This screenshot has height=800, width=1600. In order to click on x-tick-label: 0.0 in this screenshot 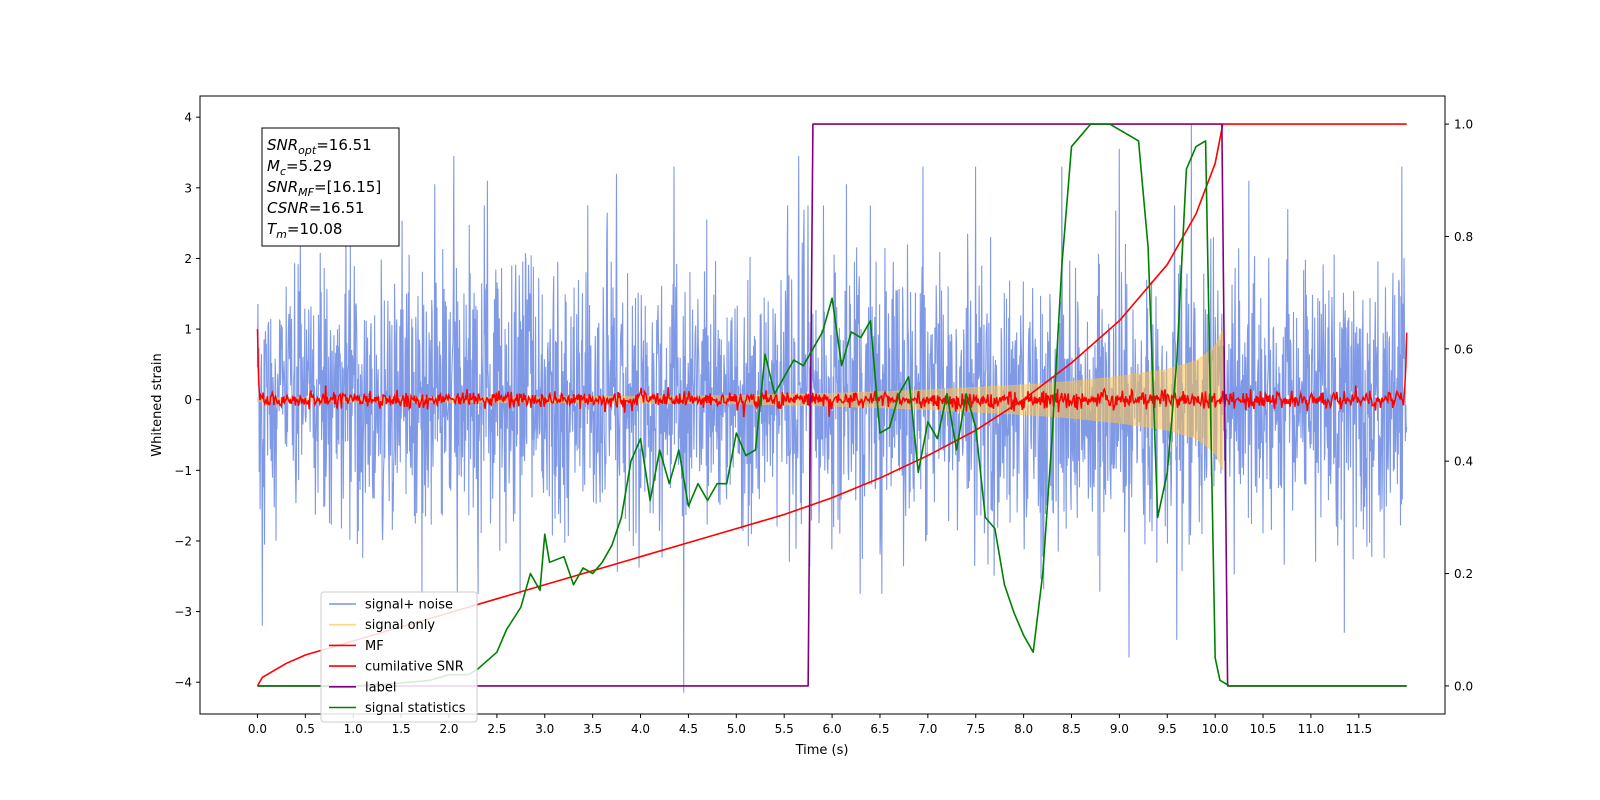, I will do `click(257, 729)`.